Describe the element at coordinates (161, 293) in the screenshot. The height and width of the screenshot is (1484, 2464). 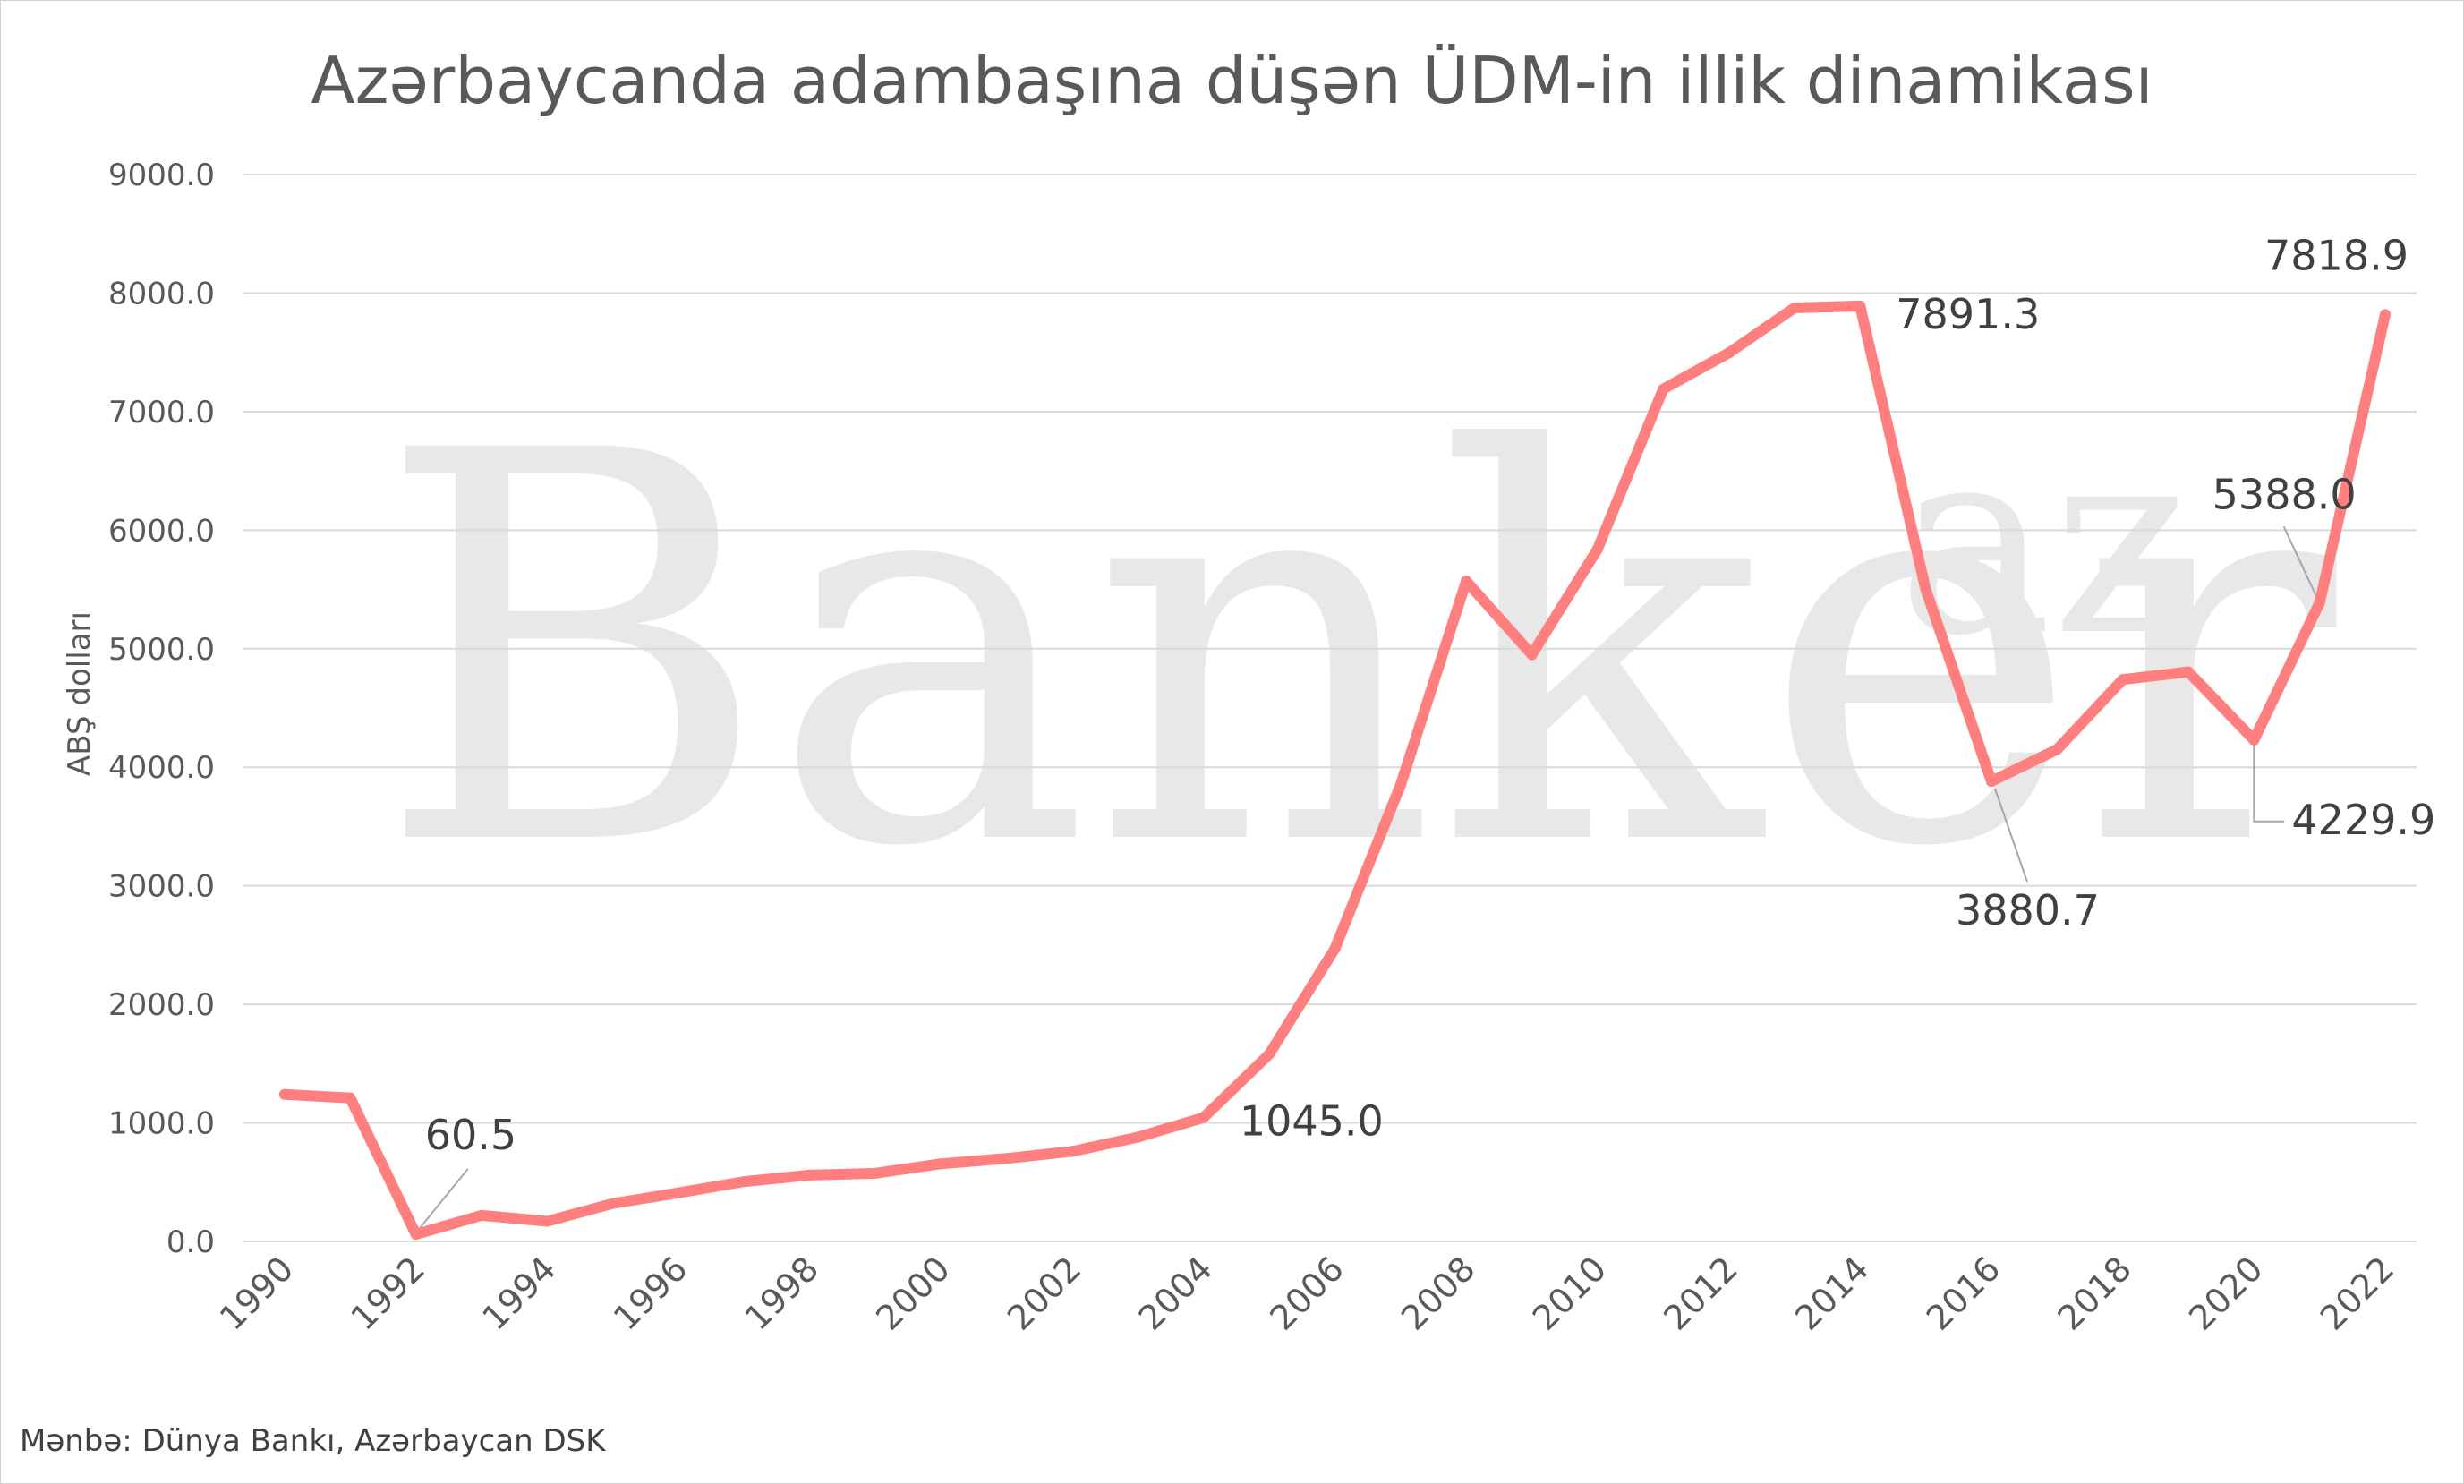
I see `y-tick-label: 8000.0` at that location.